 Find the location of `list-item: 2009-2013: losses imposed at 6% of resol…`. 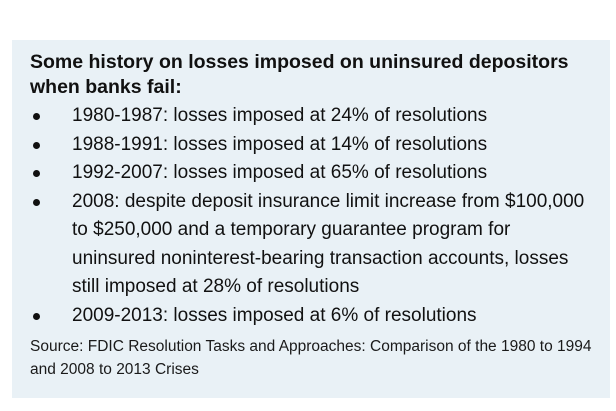

list-item: 2009-2013: losses imposed at 6% of resol… is located at coordinates (313, 316).